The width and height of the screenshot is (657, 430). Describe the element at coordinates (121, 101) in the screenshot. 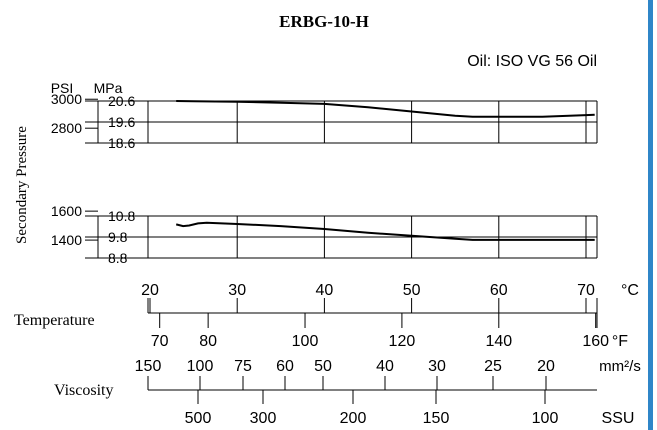

I see `upper-panel-mpa-tick-label: 20.6` at that location.